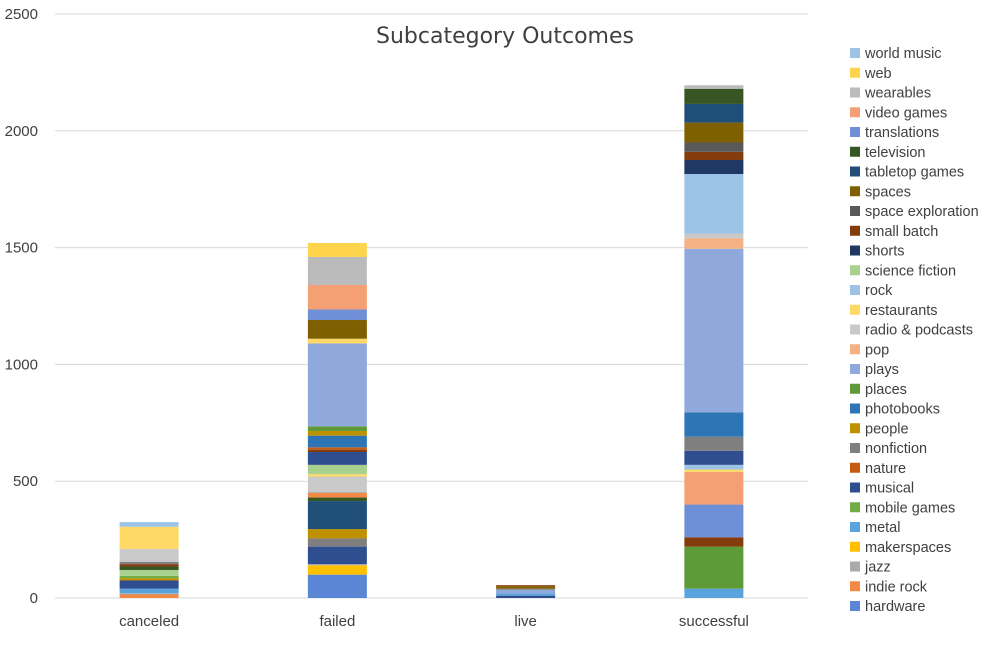 Image resolution: width=1001 pixels, height=652 pixels. I want to click on legend-label: places, so click(886, 390).